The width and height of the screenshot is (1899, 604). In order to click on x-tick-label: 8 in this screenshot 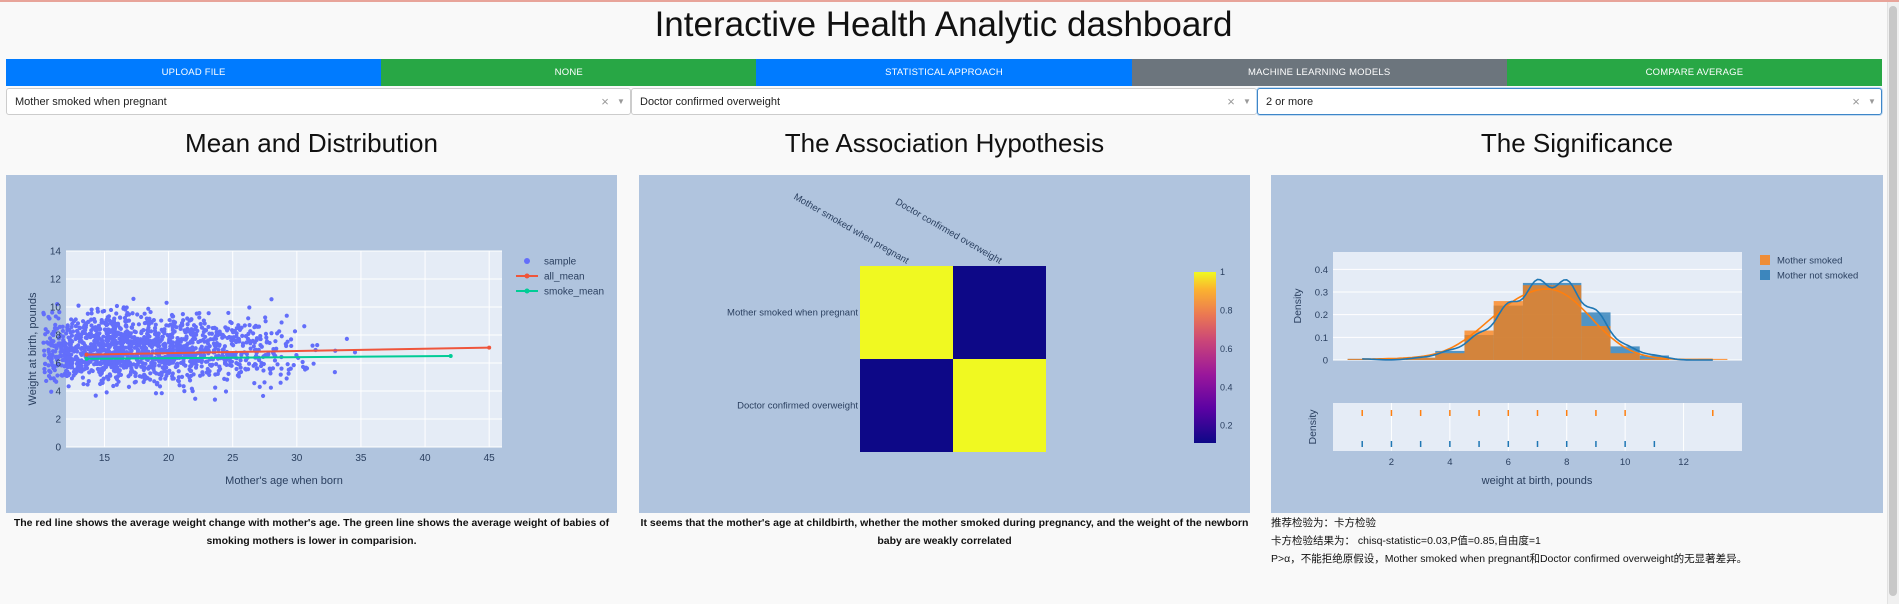, I will do `click(1566, 462)`.